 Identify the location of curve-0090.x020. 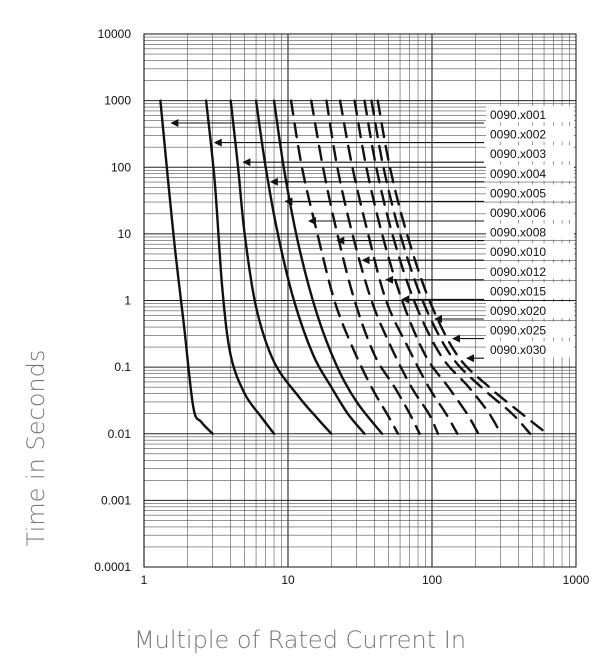
(432, 267).